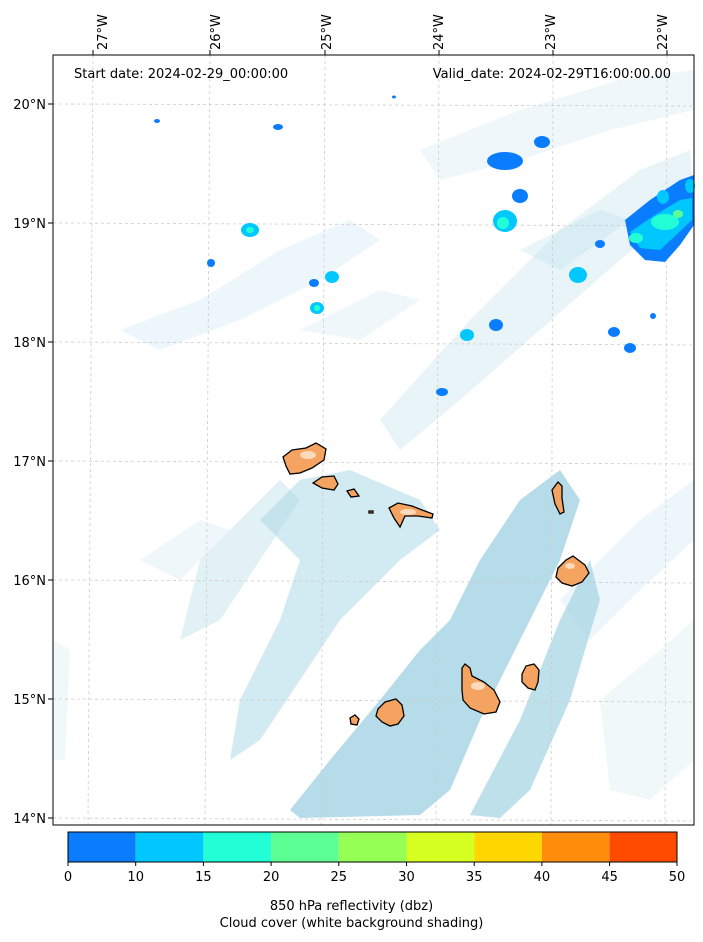 Image resolution: width=703 pixels, height=942 pixels. I want to click on lat-label-16n: 16°N, so click(29, 581).